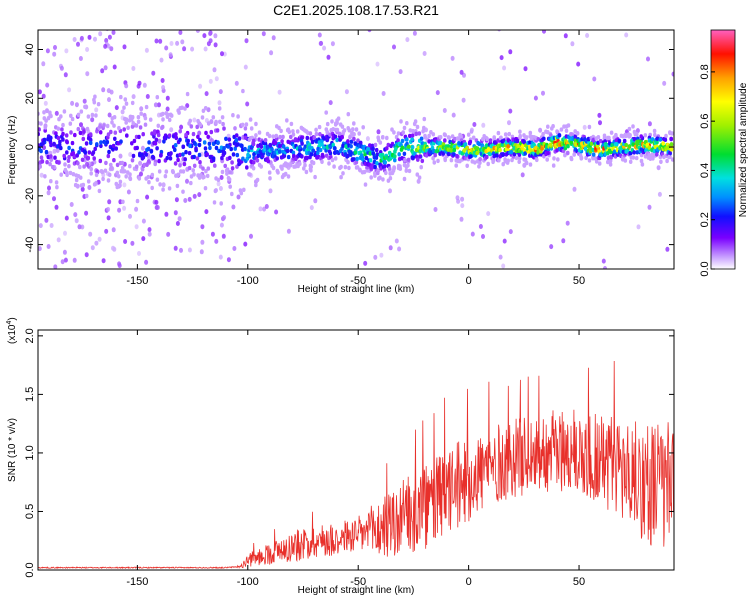  What do you see at coordinates (30, 452) in the screenshot?
I see `snr-y-tick-label: 1.0` at bounding box center [30, 452].